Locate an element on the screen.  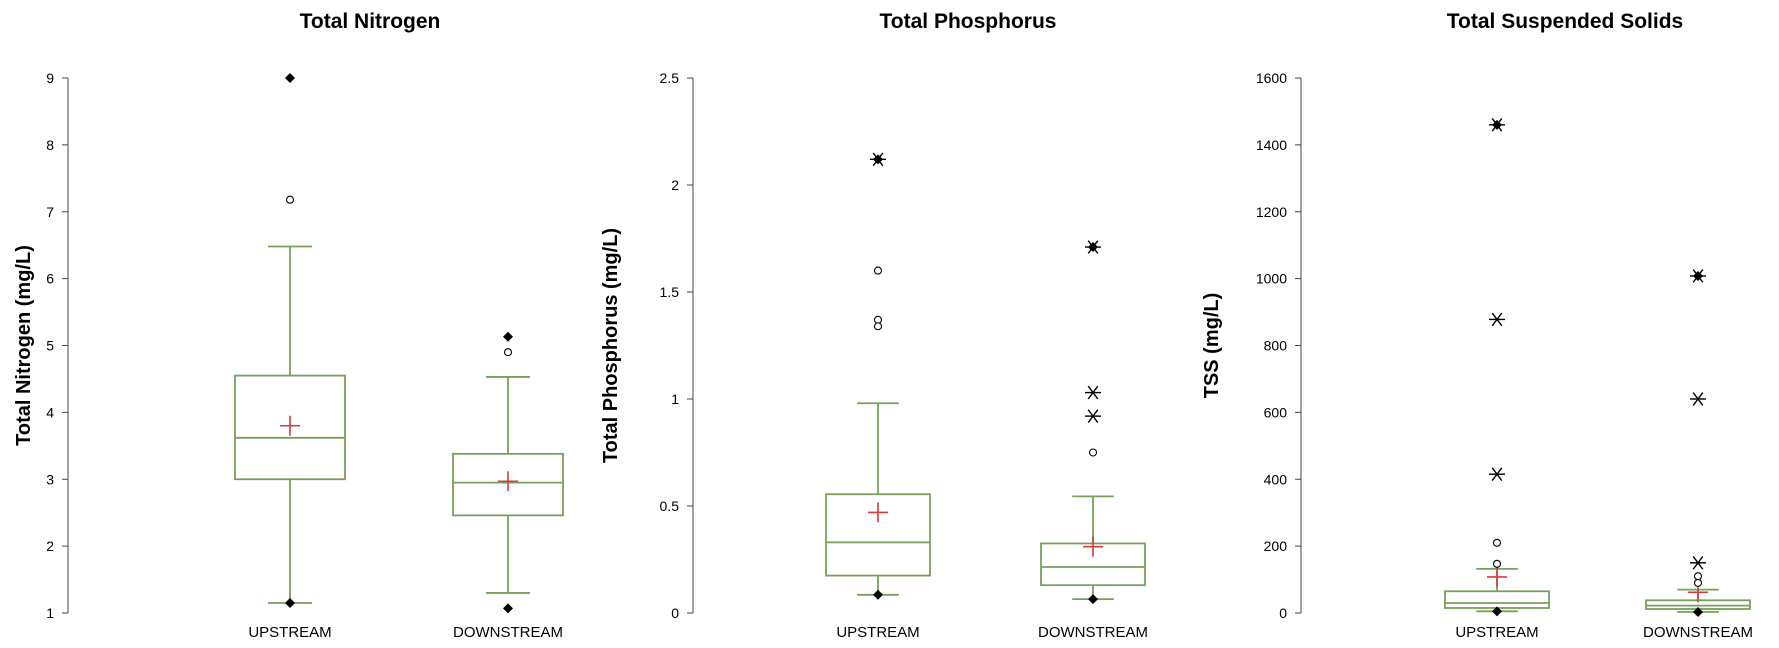
chart-title: Total Nitrogen is located at coordinates (370, 21).